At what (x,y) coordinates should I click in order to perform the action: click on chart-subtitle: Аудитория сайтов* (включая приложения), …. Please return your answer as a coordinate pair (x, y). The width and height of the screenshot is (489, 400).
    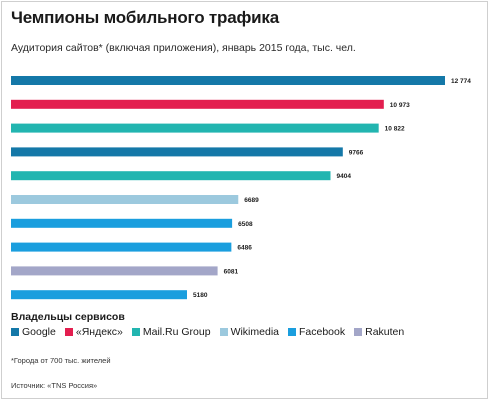
    Looking at the image, I should click on (183, 48).